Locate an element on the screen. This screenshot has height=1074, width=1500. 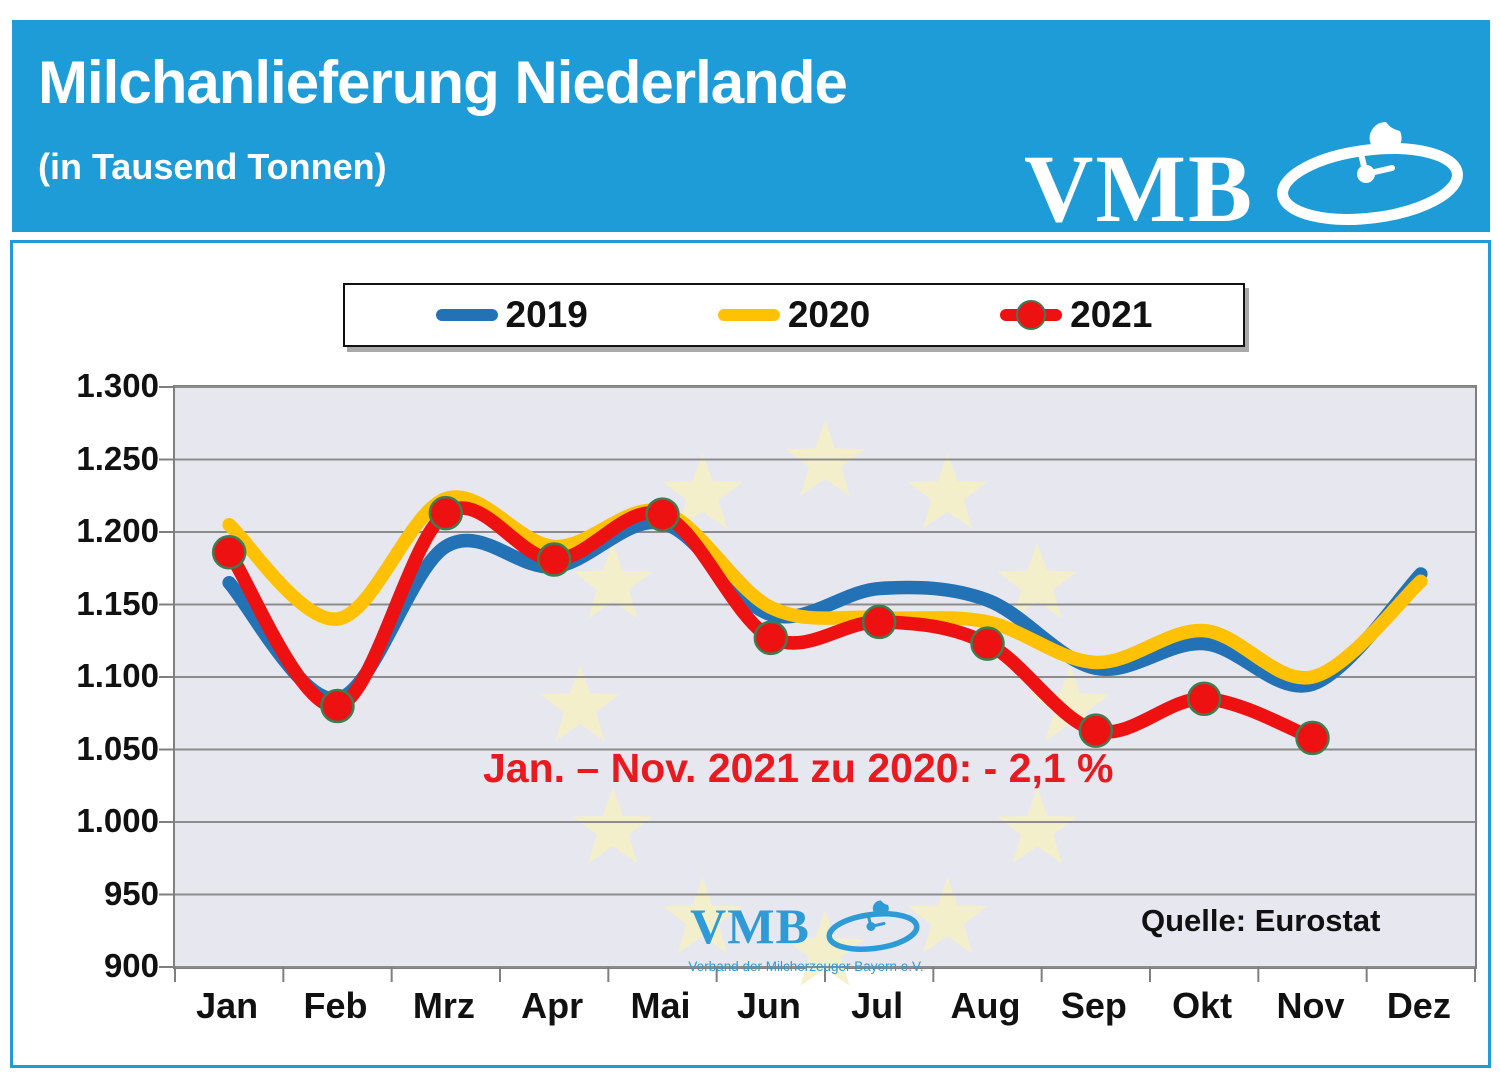
y-tick-label: 950 is located at coordinates (131, 893).